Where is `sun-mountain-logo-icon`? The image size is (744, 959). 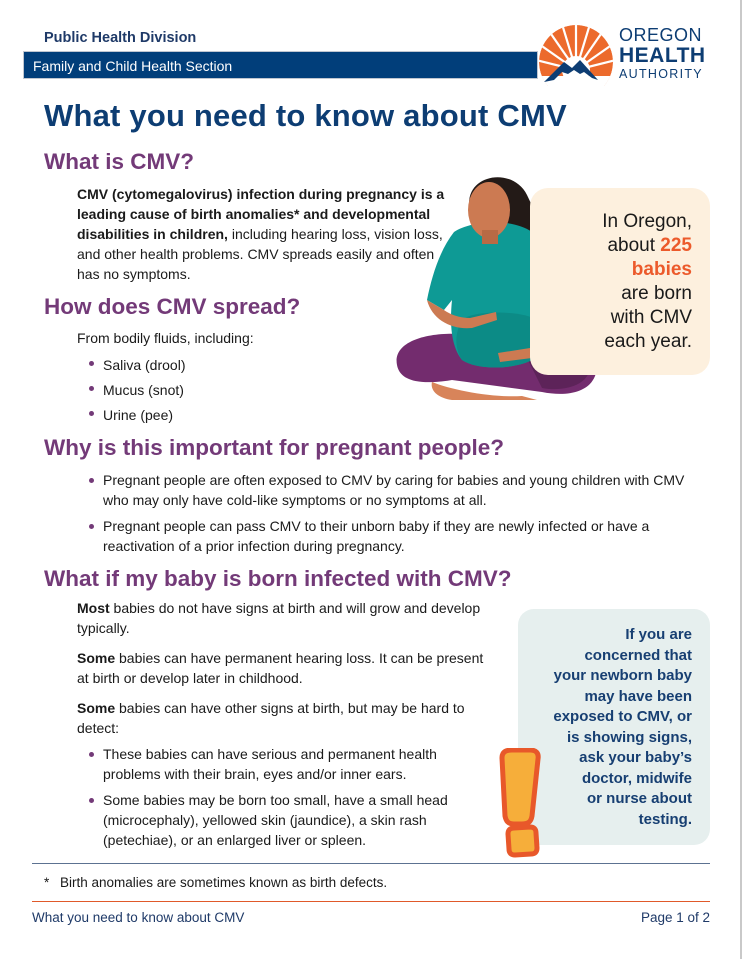 sun-mountain-logo-icon is located at coordinates (576, 55).